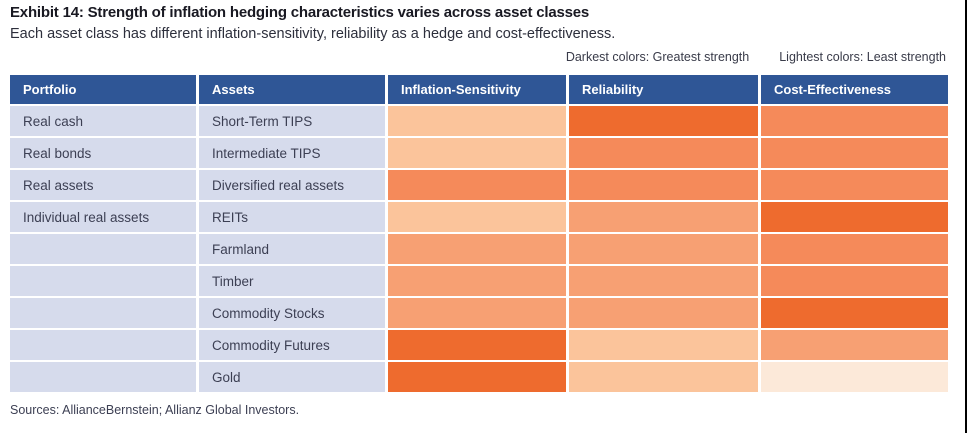  I want to click on asset-cell: Diversified real assets, so click(292, 185).